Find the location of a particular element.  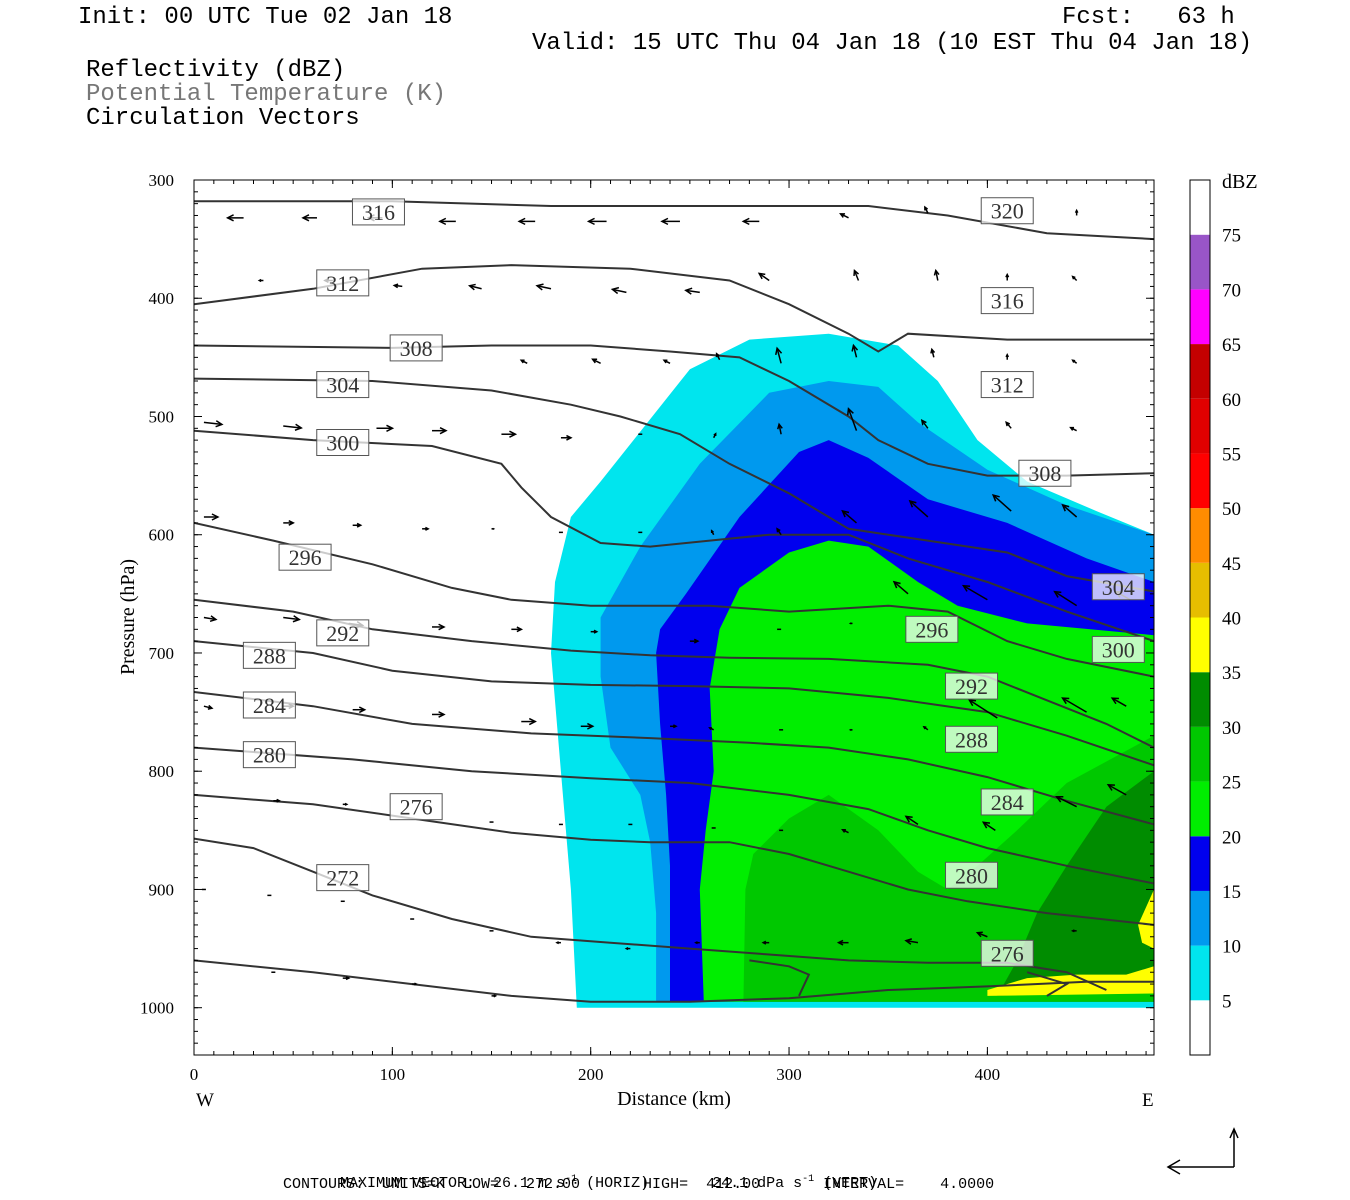

colorbar-level-label: 20 is located at coordinates (1231, 837).